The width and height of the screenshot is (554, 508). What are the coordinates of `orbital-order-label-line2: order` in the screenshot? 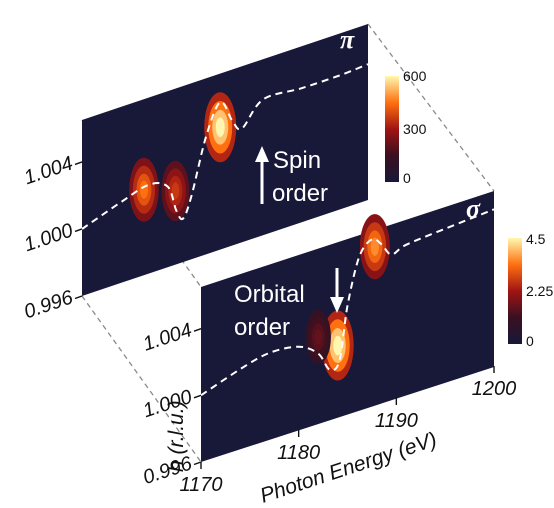 It's located at (262, 327).